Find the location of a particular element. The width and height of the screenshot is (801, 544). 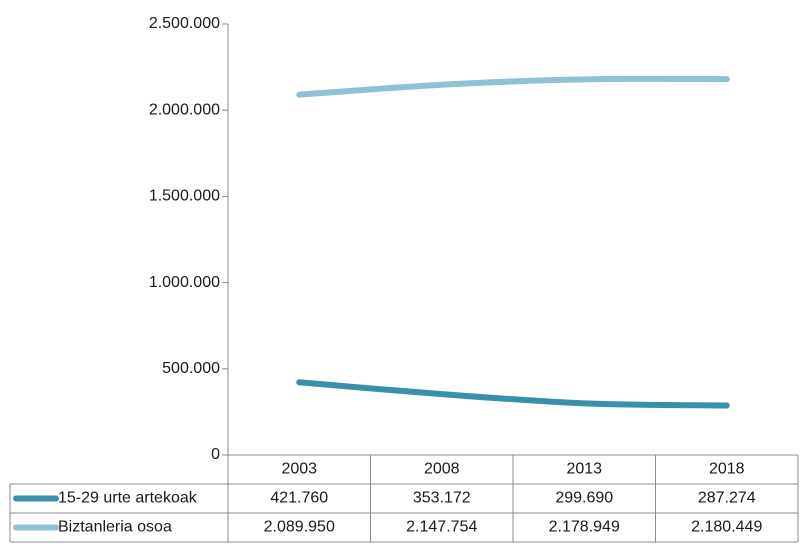

data-table-value: 299.690 is located at coordinates (584, 498).